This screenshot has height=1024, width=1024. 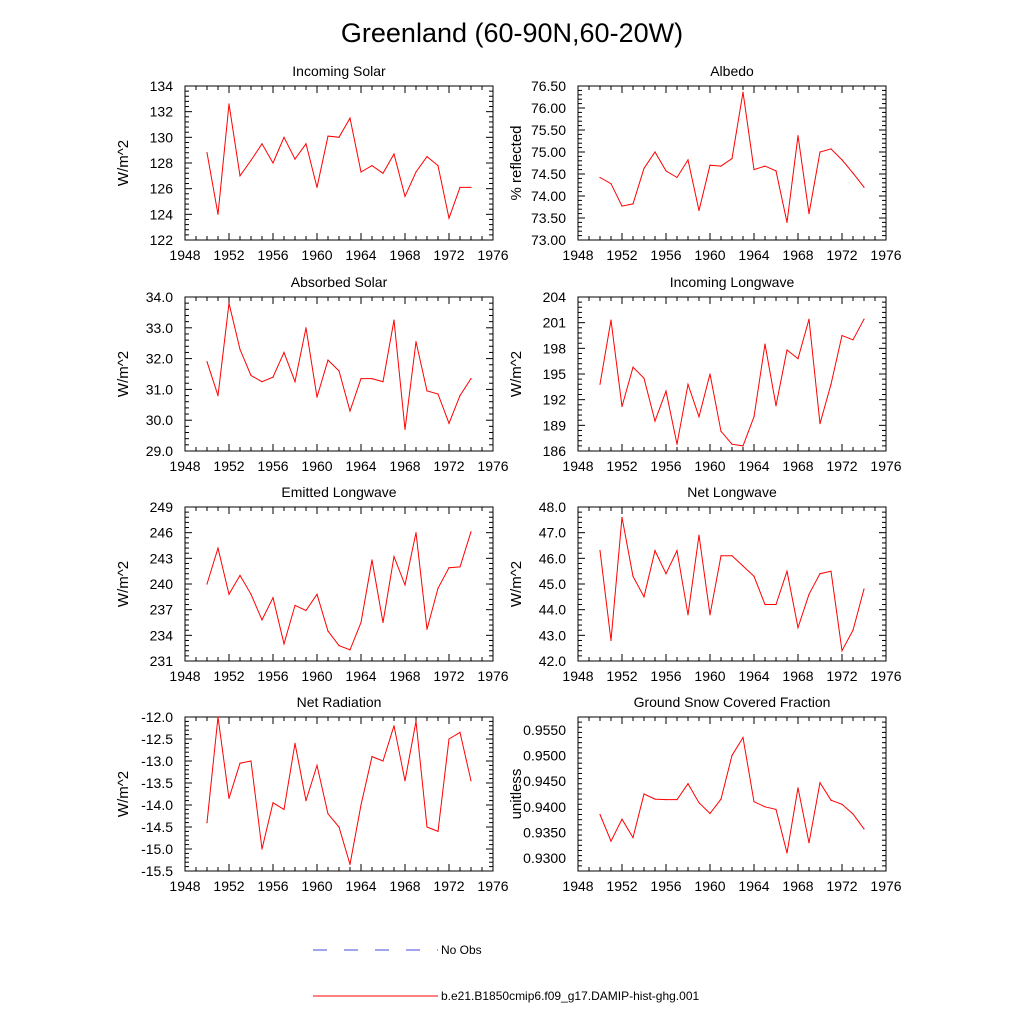 What do you see at coordinates (159, 451) in the screenshot?
I see `y-tick-label: 29.0` at bounding box center [159, 451].